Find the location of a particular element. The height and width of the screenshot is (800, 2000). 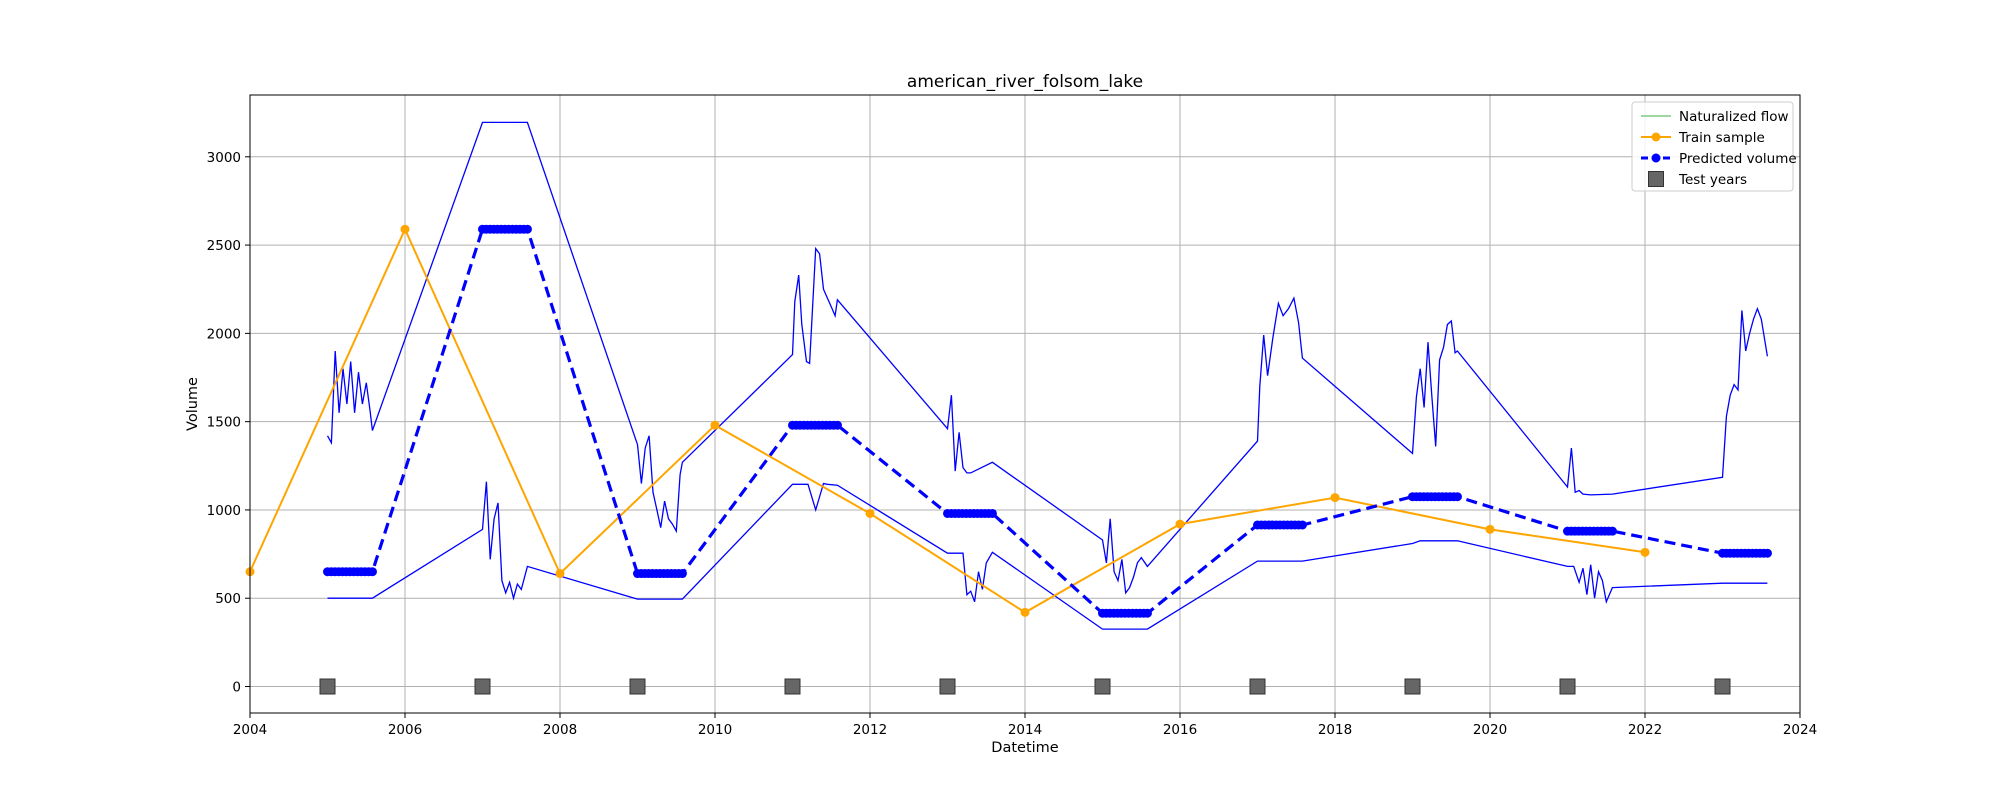

x-tick-label: 2024 is located at coordinates (1800, 730).